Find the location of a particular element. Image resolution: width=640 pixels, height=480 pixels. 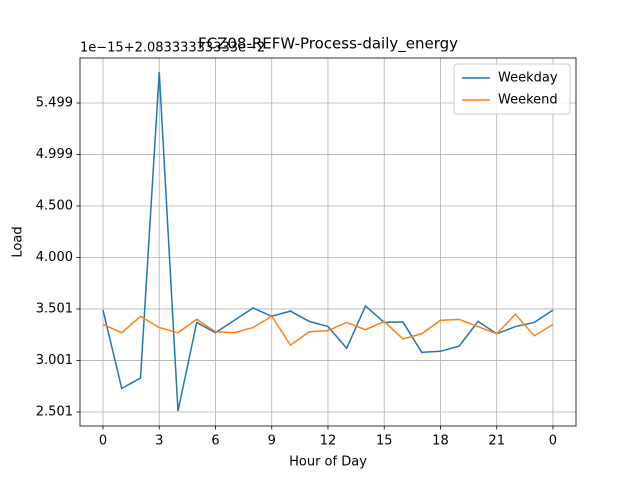

y-tick-label: 2.501 is located at coordinates (54, 411).